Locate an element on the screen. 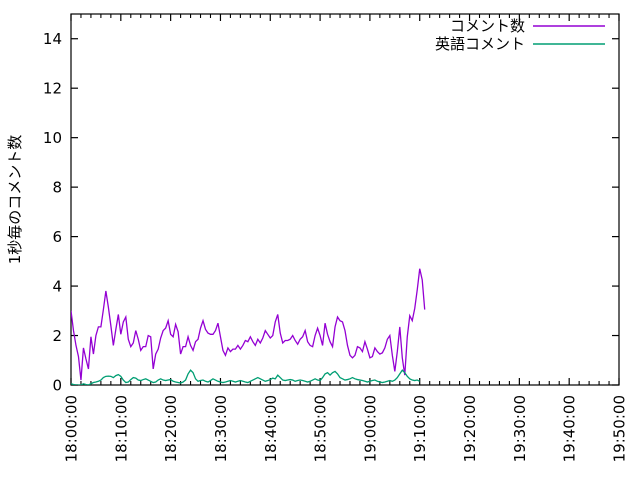 Image resolution: width=640 pixels, height=480 pixels. y-tick-label: 4 is located at coordinates (57, 287).